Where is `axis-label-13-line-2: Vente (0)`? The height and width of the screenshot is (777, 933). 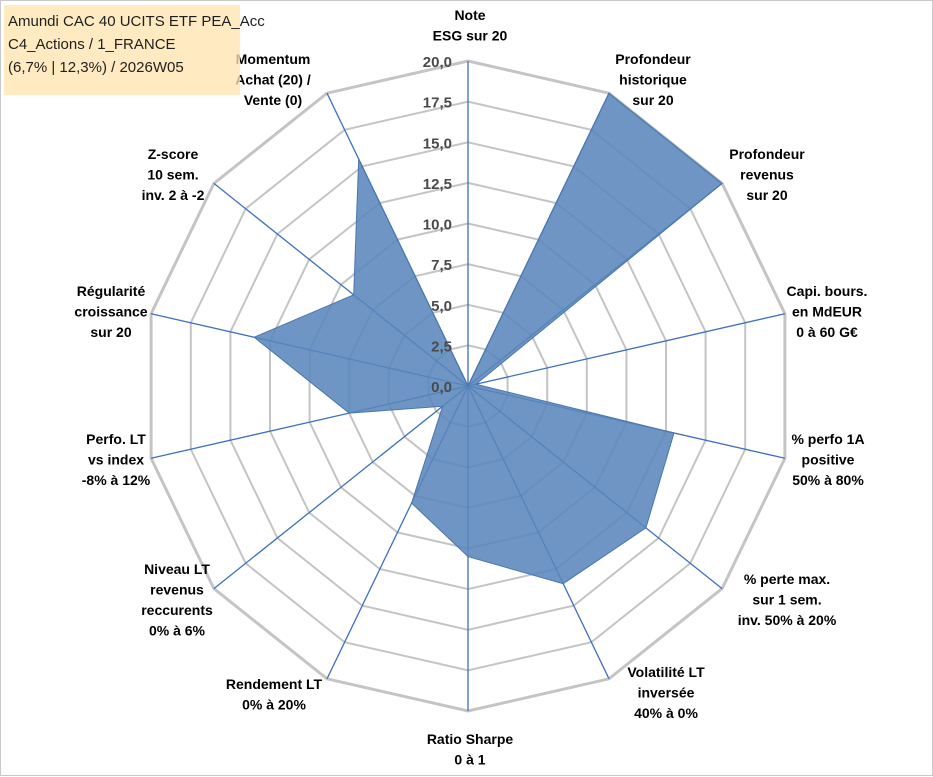 axis-label-13-line-2: Vente (0) is located at coordinates (273, 100).